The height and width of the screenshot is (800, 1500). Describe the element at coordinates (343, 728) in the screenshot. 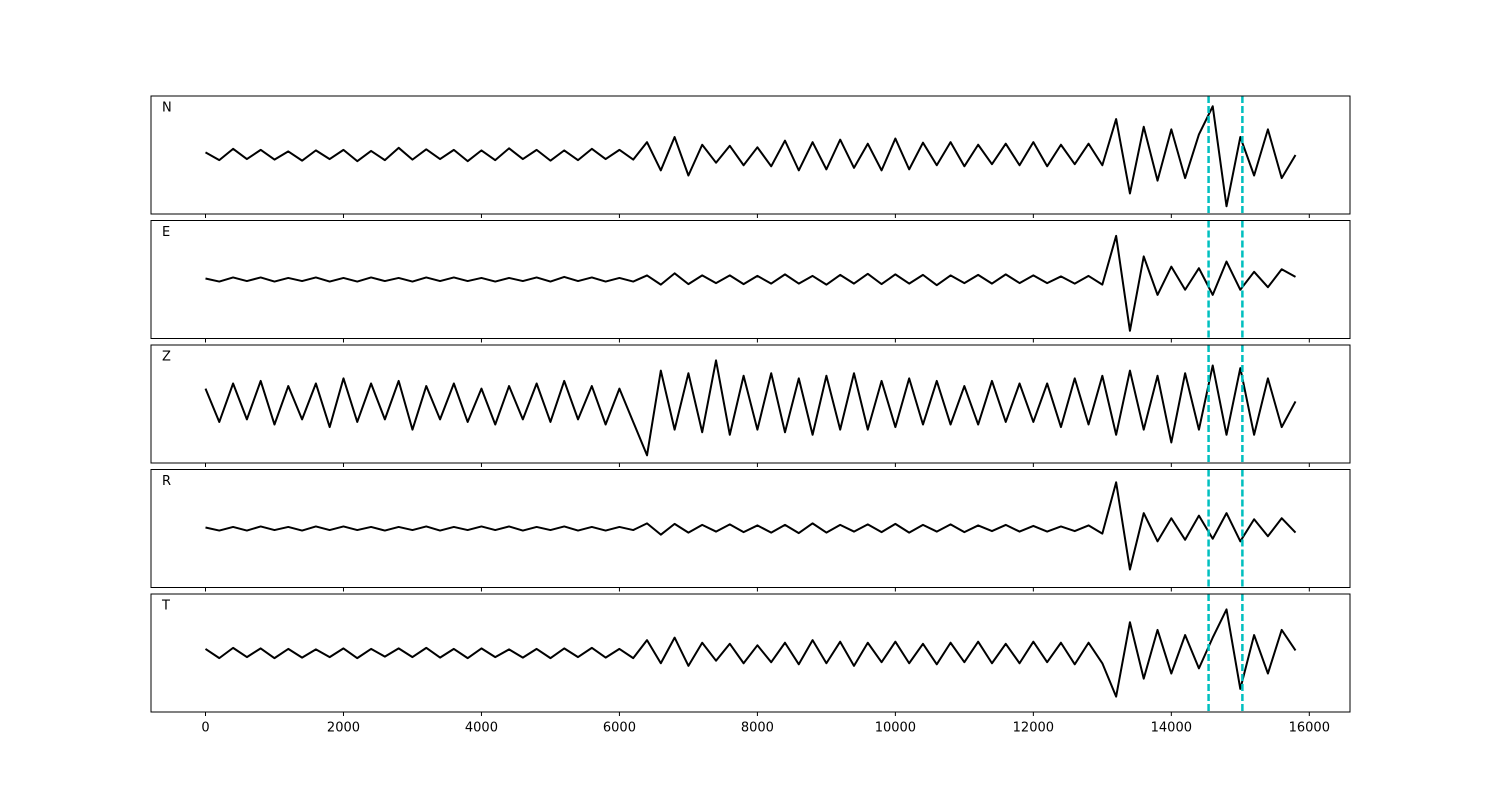

I see `x-tick-label: 2000` at that location.